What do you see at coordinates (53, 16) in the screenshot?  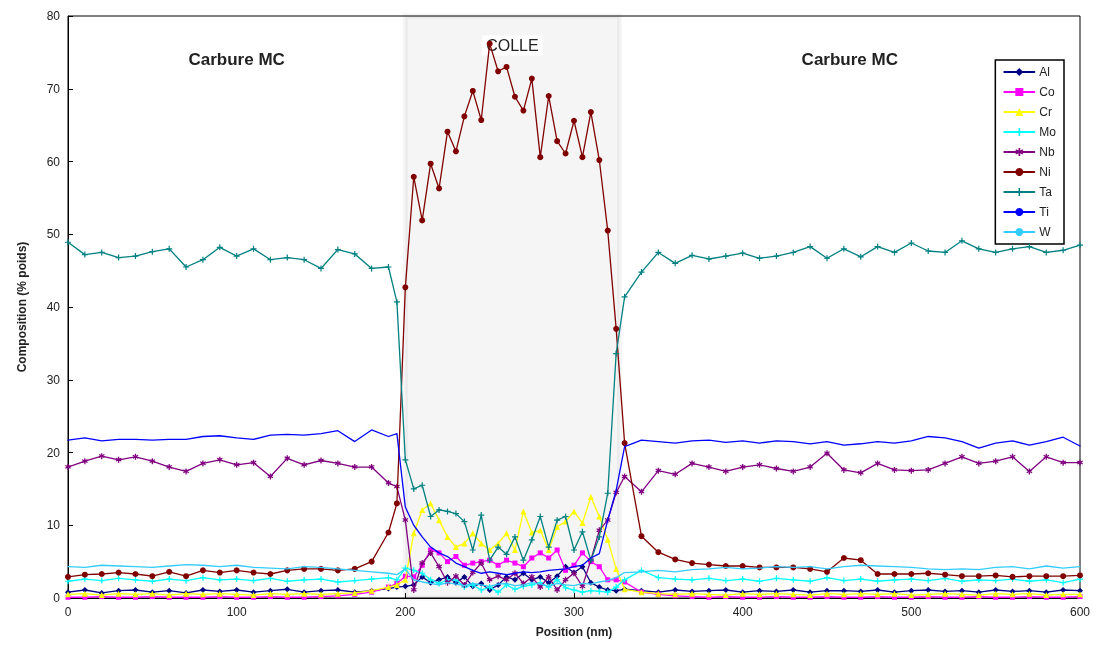 I see `y-tick-label: 80` at bounding box center [53, 16].